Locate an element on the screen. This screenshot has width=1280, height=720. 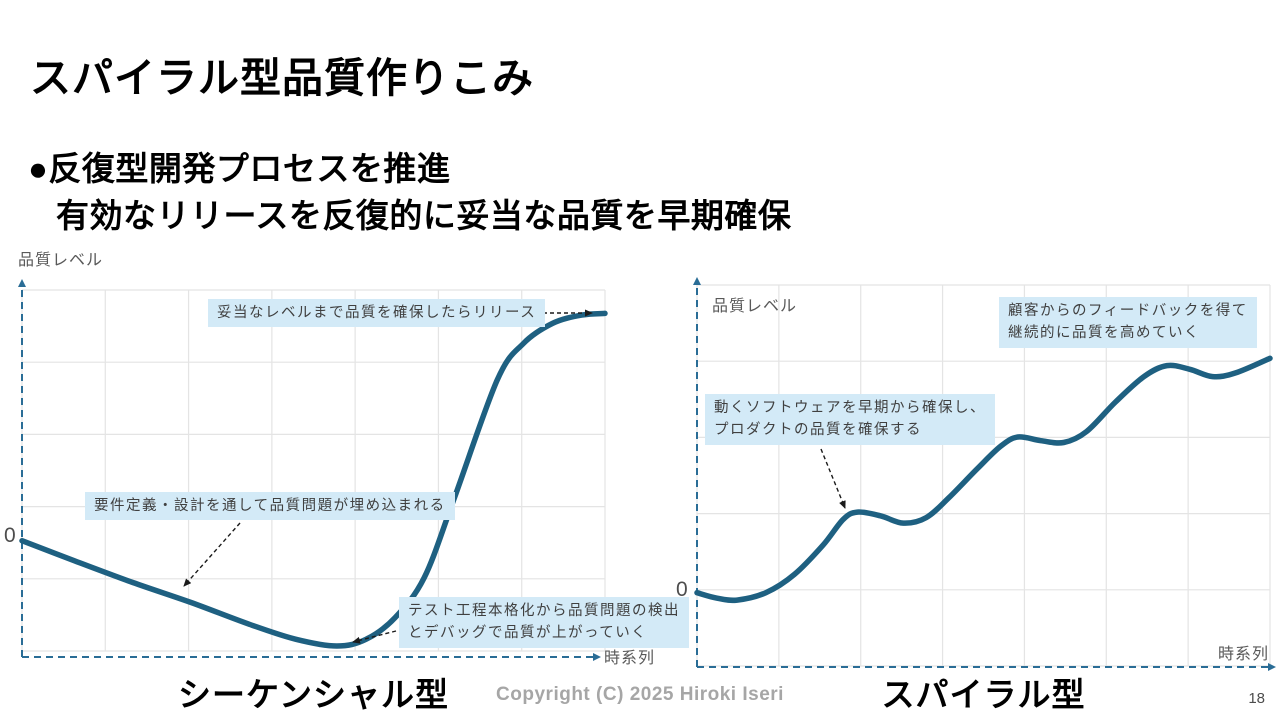
page-number: 18 is located at coordinates (1256, 698).